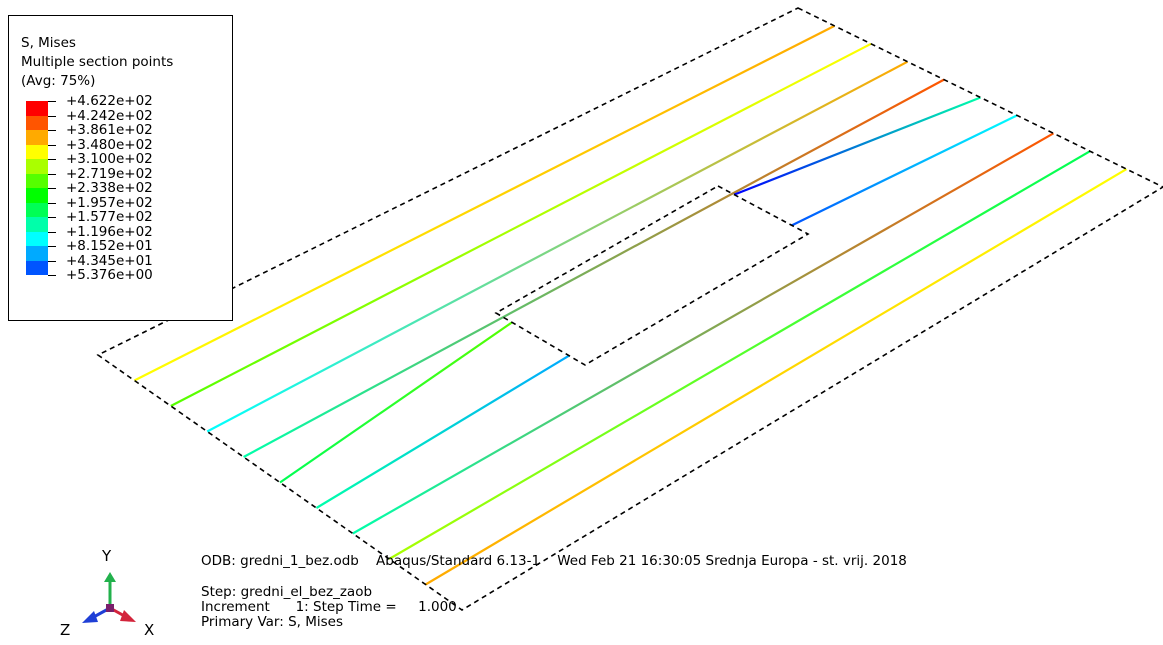 The image size is (1163, 645). I want to click on increment-info: Increment 1: Step Time = 1.000, so click(329, 607).